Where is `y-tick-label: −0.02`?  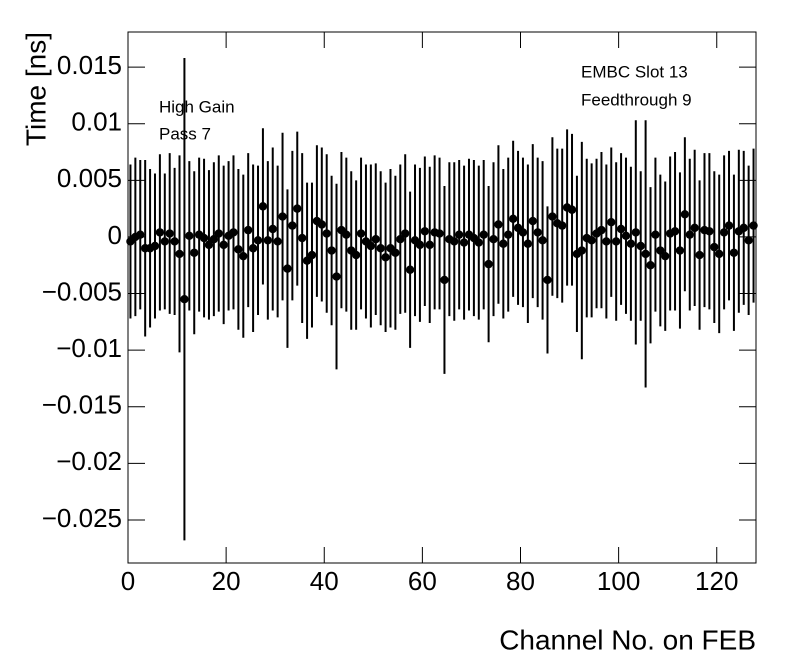 y-tick-label: −0.02 is located at coordinates (89, 461).